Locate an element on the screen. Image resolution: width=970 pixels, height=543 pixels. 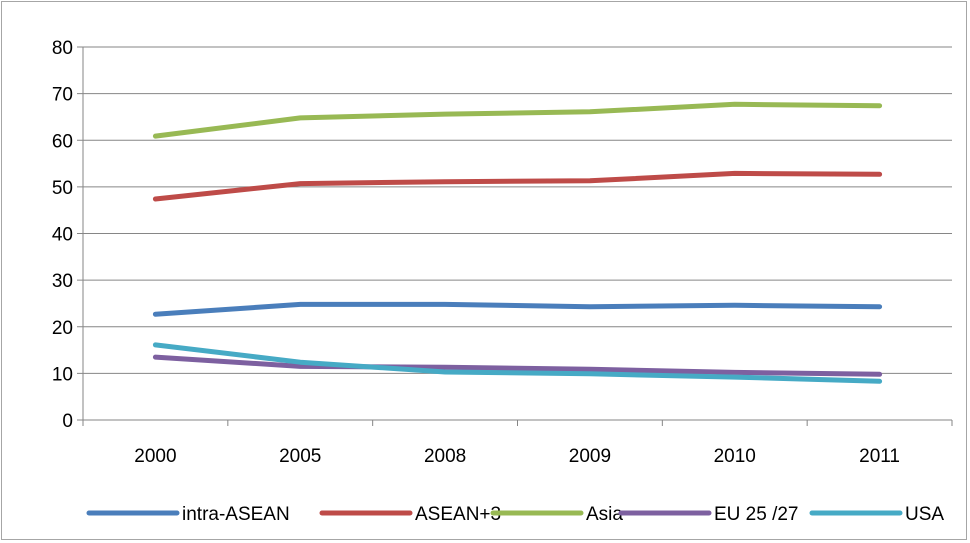
y-tick-label: 10 is located at coordinates (62, 374).